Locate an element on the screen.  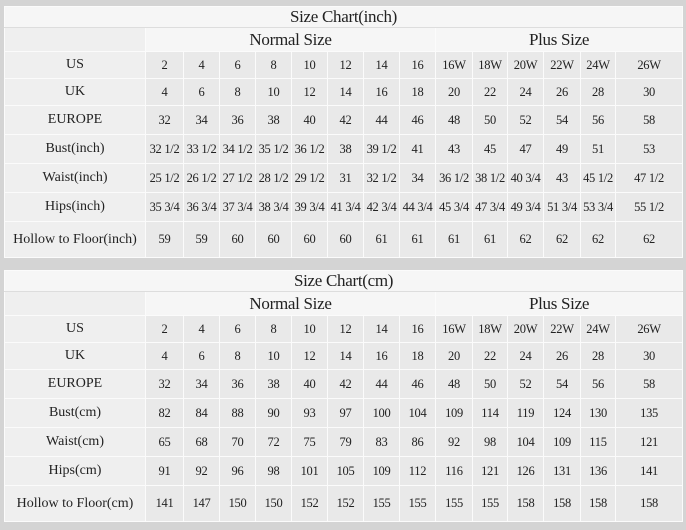
size-cell: 150 is located at coordinates (237, 503).